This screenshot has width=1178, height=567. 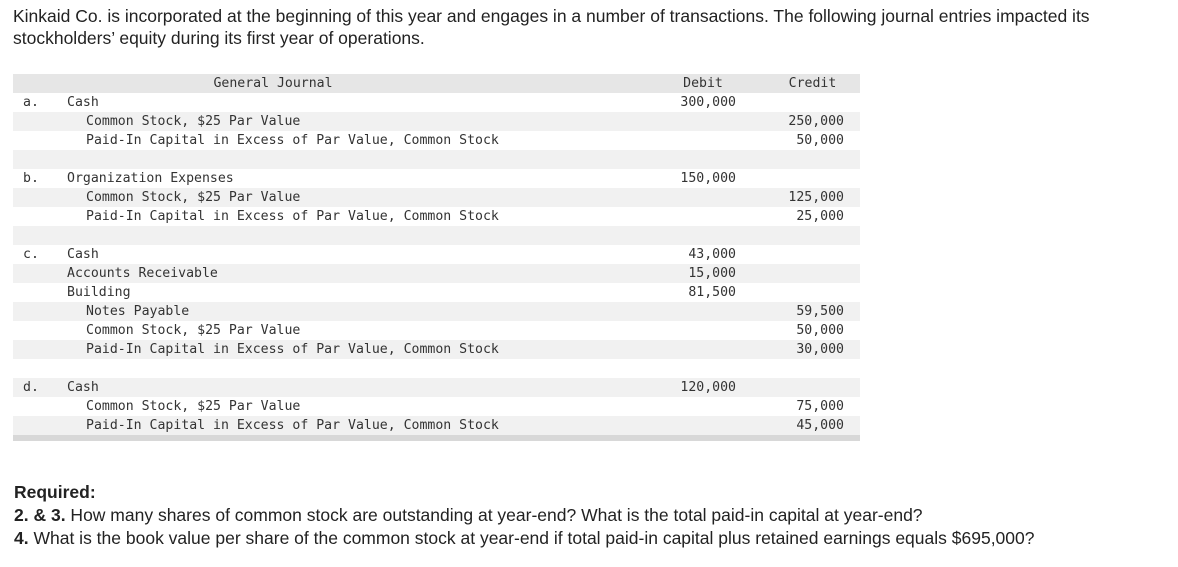 I want to click on debit-amount: 15,000, so click(x=712, y=273).